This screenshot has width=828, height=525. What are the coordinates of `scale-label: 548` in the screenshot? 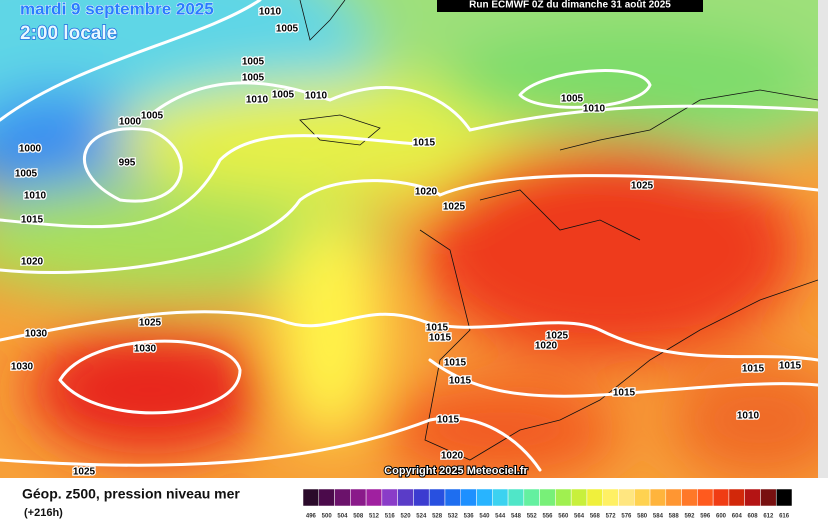 It's located at (516, 517).